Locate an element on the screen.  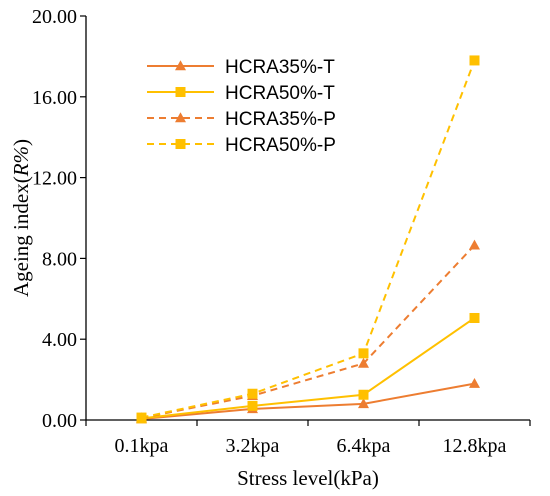
legend: HCRA35%-T HCRA50%-T HCRA35%-P HCRA50%-P is located at coordinates (241, 106).